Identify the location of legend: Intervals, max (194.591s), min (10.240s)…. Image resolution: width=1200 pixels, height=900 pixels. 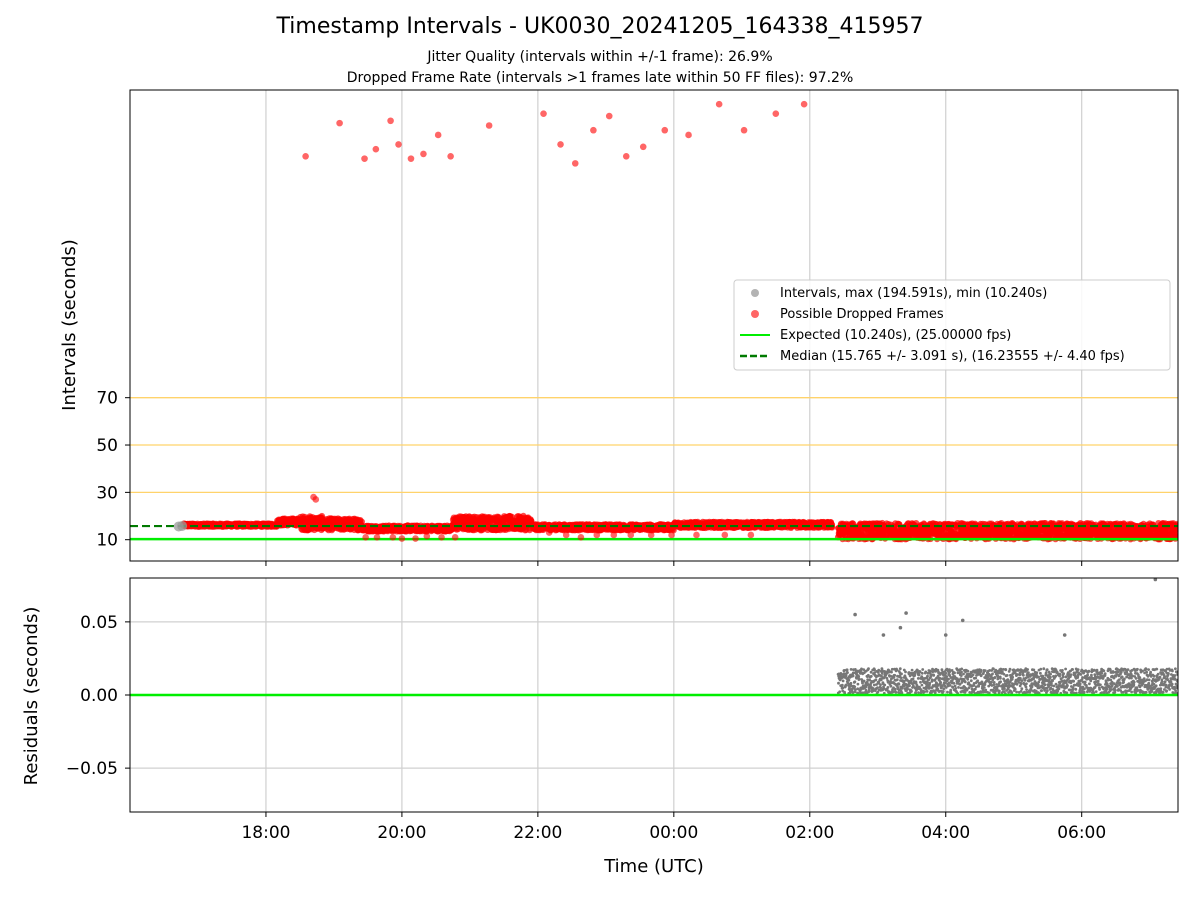
(952, 325).